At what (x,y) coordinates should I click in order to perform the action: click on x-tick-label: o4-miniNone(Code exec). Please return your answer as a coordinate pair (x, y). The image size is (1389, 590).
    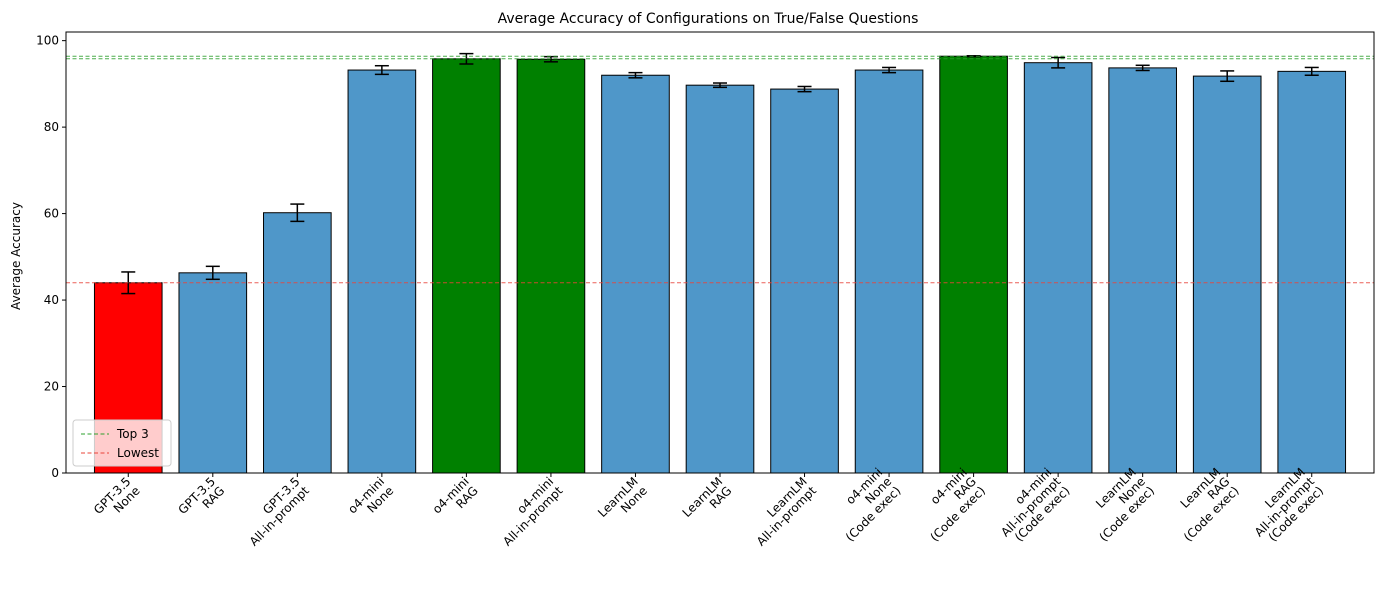
    Looking at the image, I should click on (863, 504).